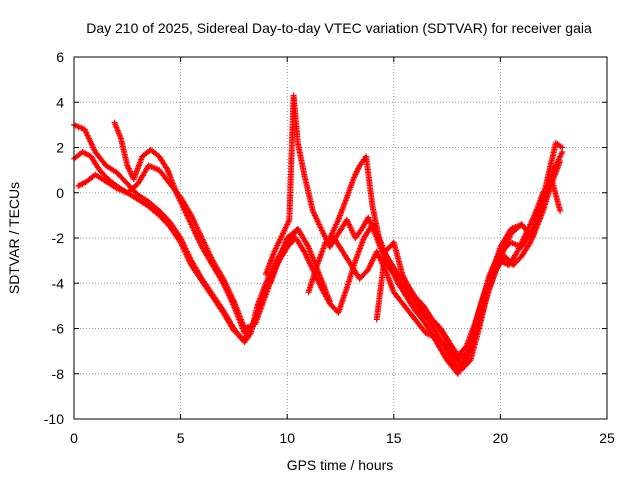  I want to click on y-tick-label: 4, so click(60, 102).